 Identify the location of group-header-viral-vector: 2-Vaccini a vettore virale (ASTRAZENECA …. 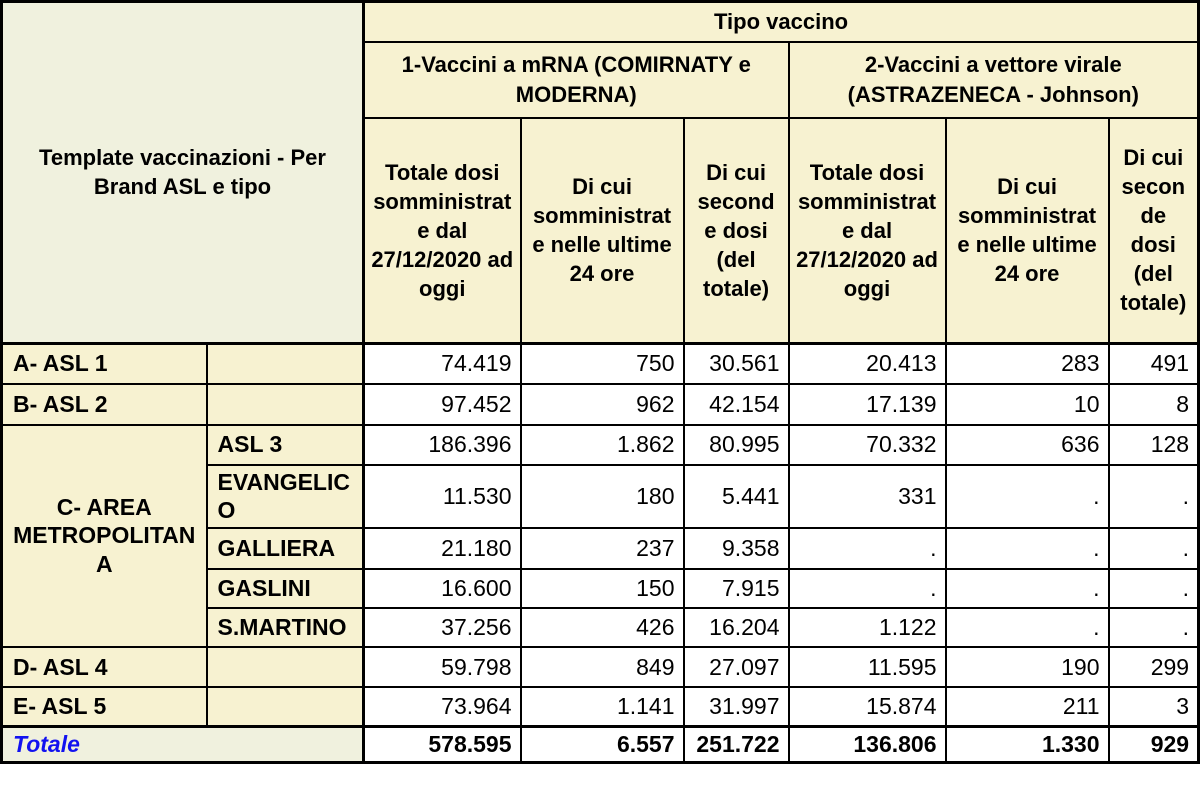
(993, 79).